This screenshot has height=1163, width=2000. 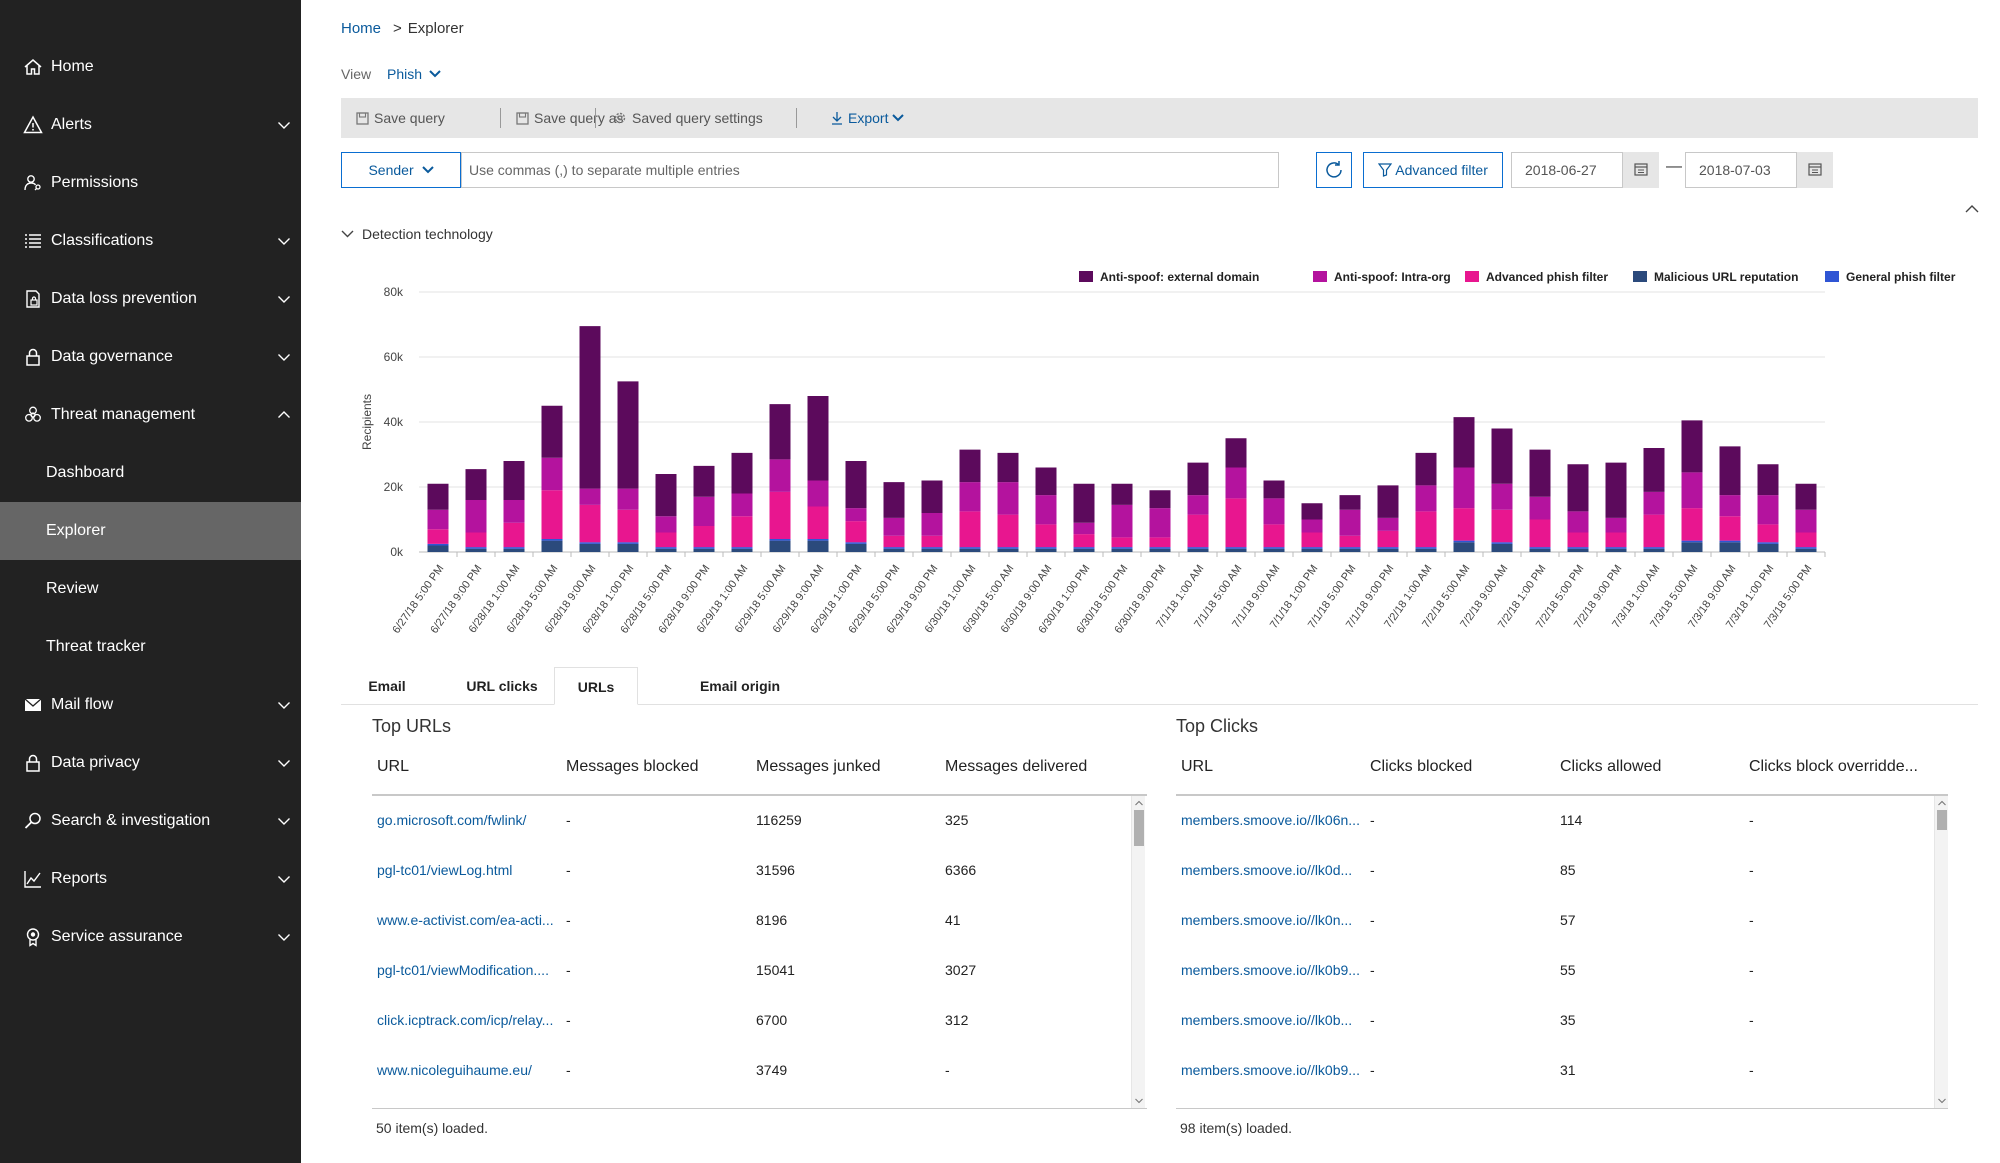 I want to click on download-icon, so click(x=837, y=118).